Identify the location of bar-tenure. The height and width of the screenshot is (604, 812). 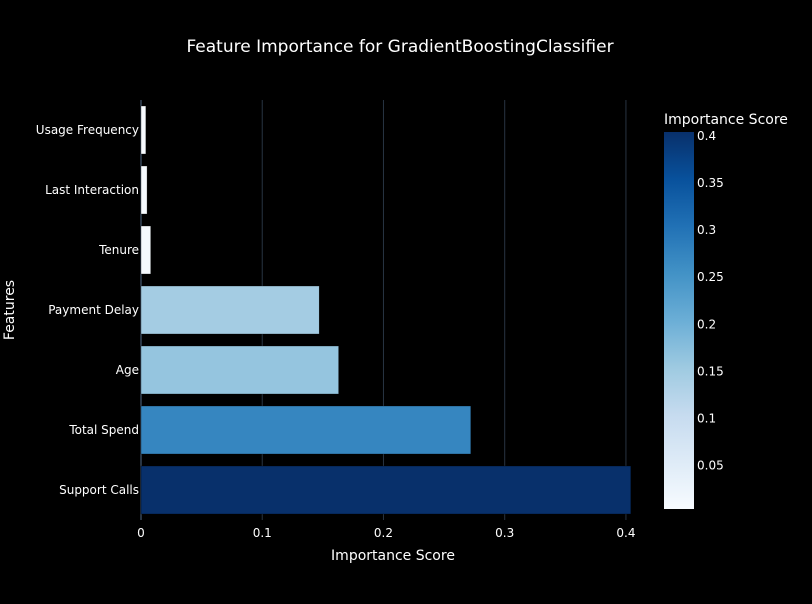
(145, 250).